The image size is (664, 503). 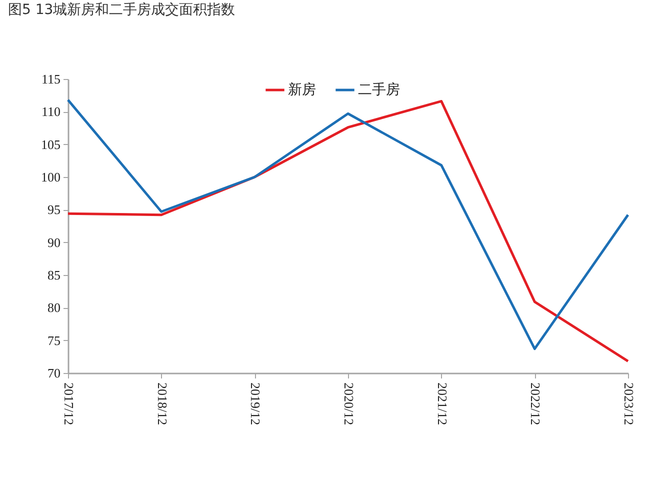 What do you see at coordinates (50, 177) in the screenshot?
I see `y-tick-label: 100` at bounding box center [50, 177].